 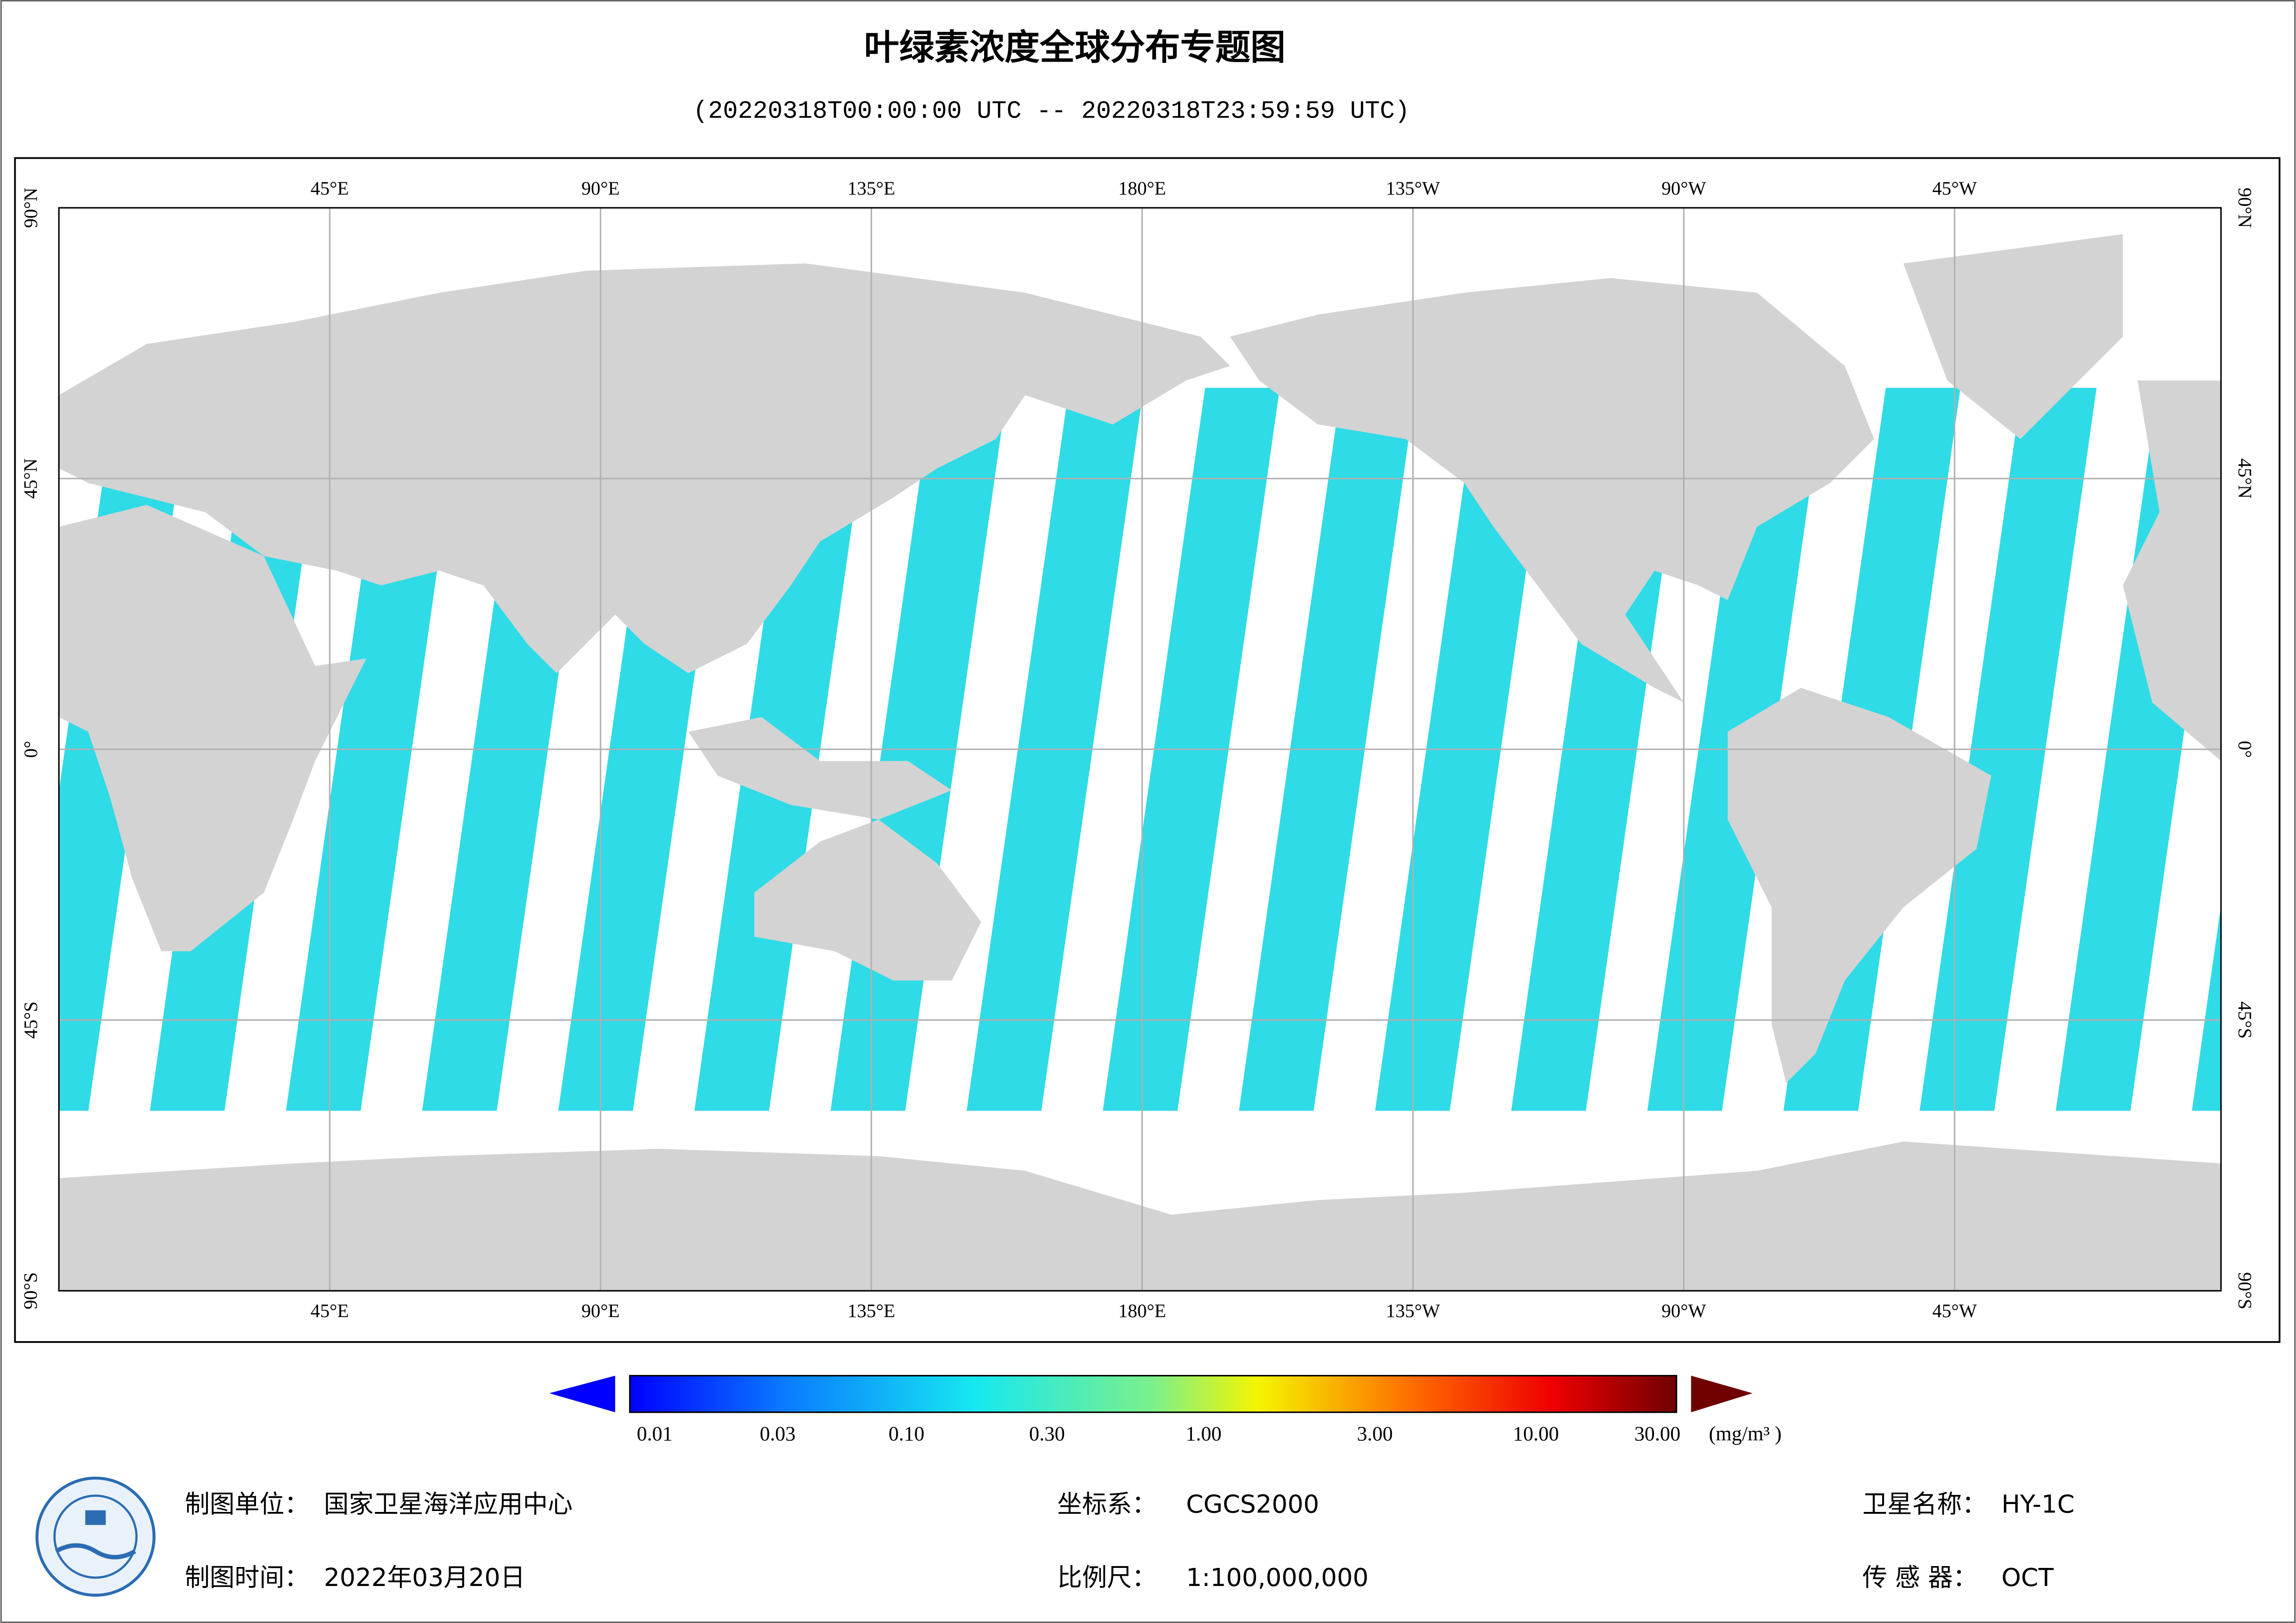 I want to click on info-label: 传 感 器：, so click(x=1920, y=1577).